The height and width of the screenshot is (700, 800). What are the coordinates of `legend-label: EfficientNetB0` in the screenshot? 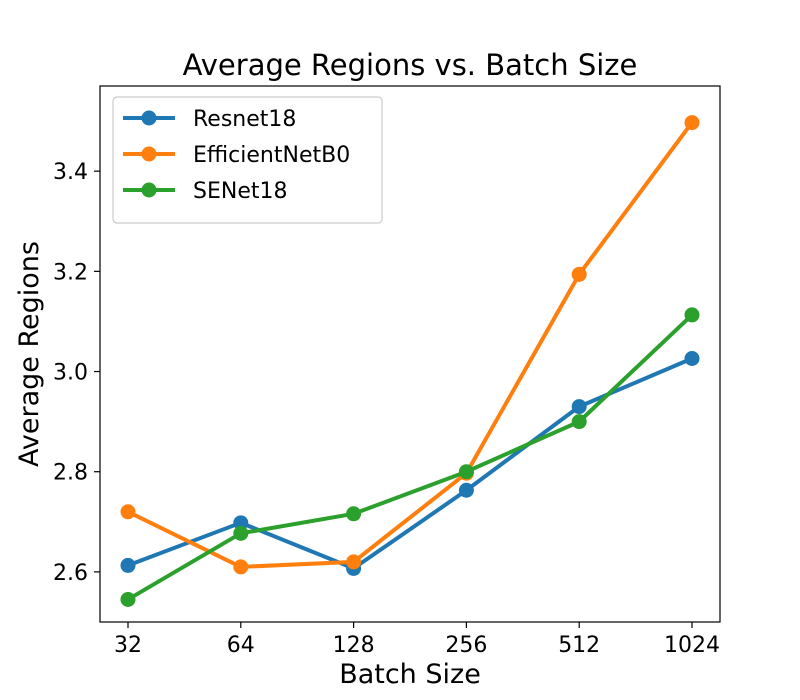 It's located at (271, 155).